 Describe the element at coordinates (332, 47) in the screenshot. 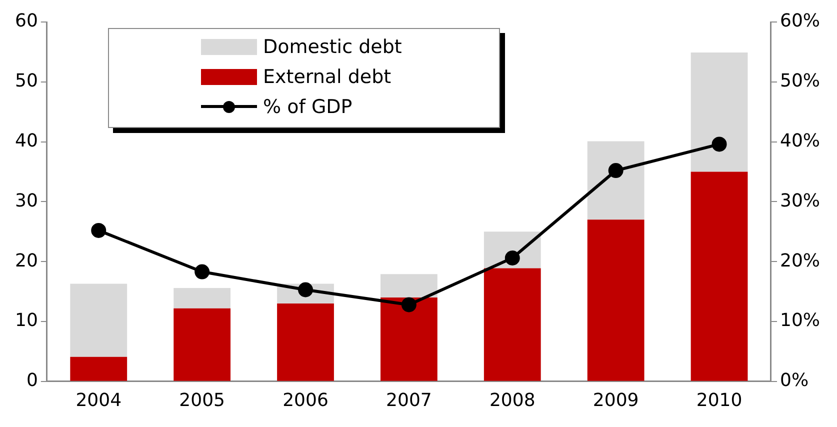

I see `legend-label: Domestic debt` at that location.